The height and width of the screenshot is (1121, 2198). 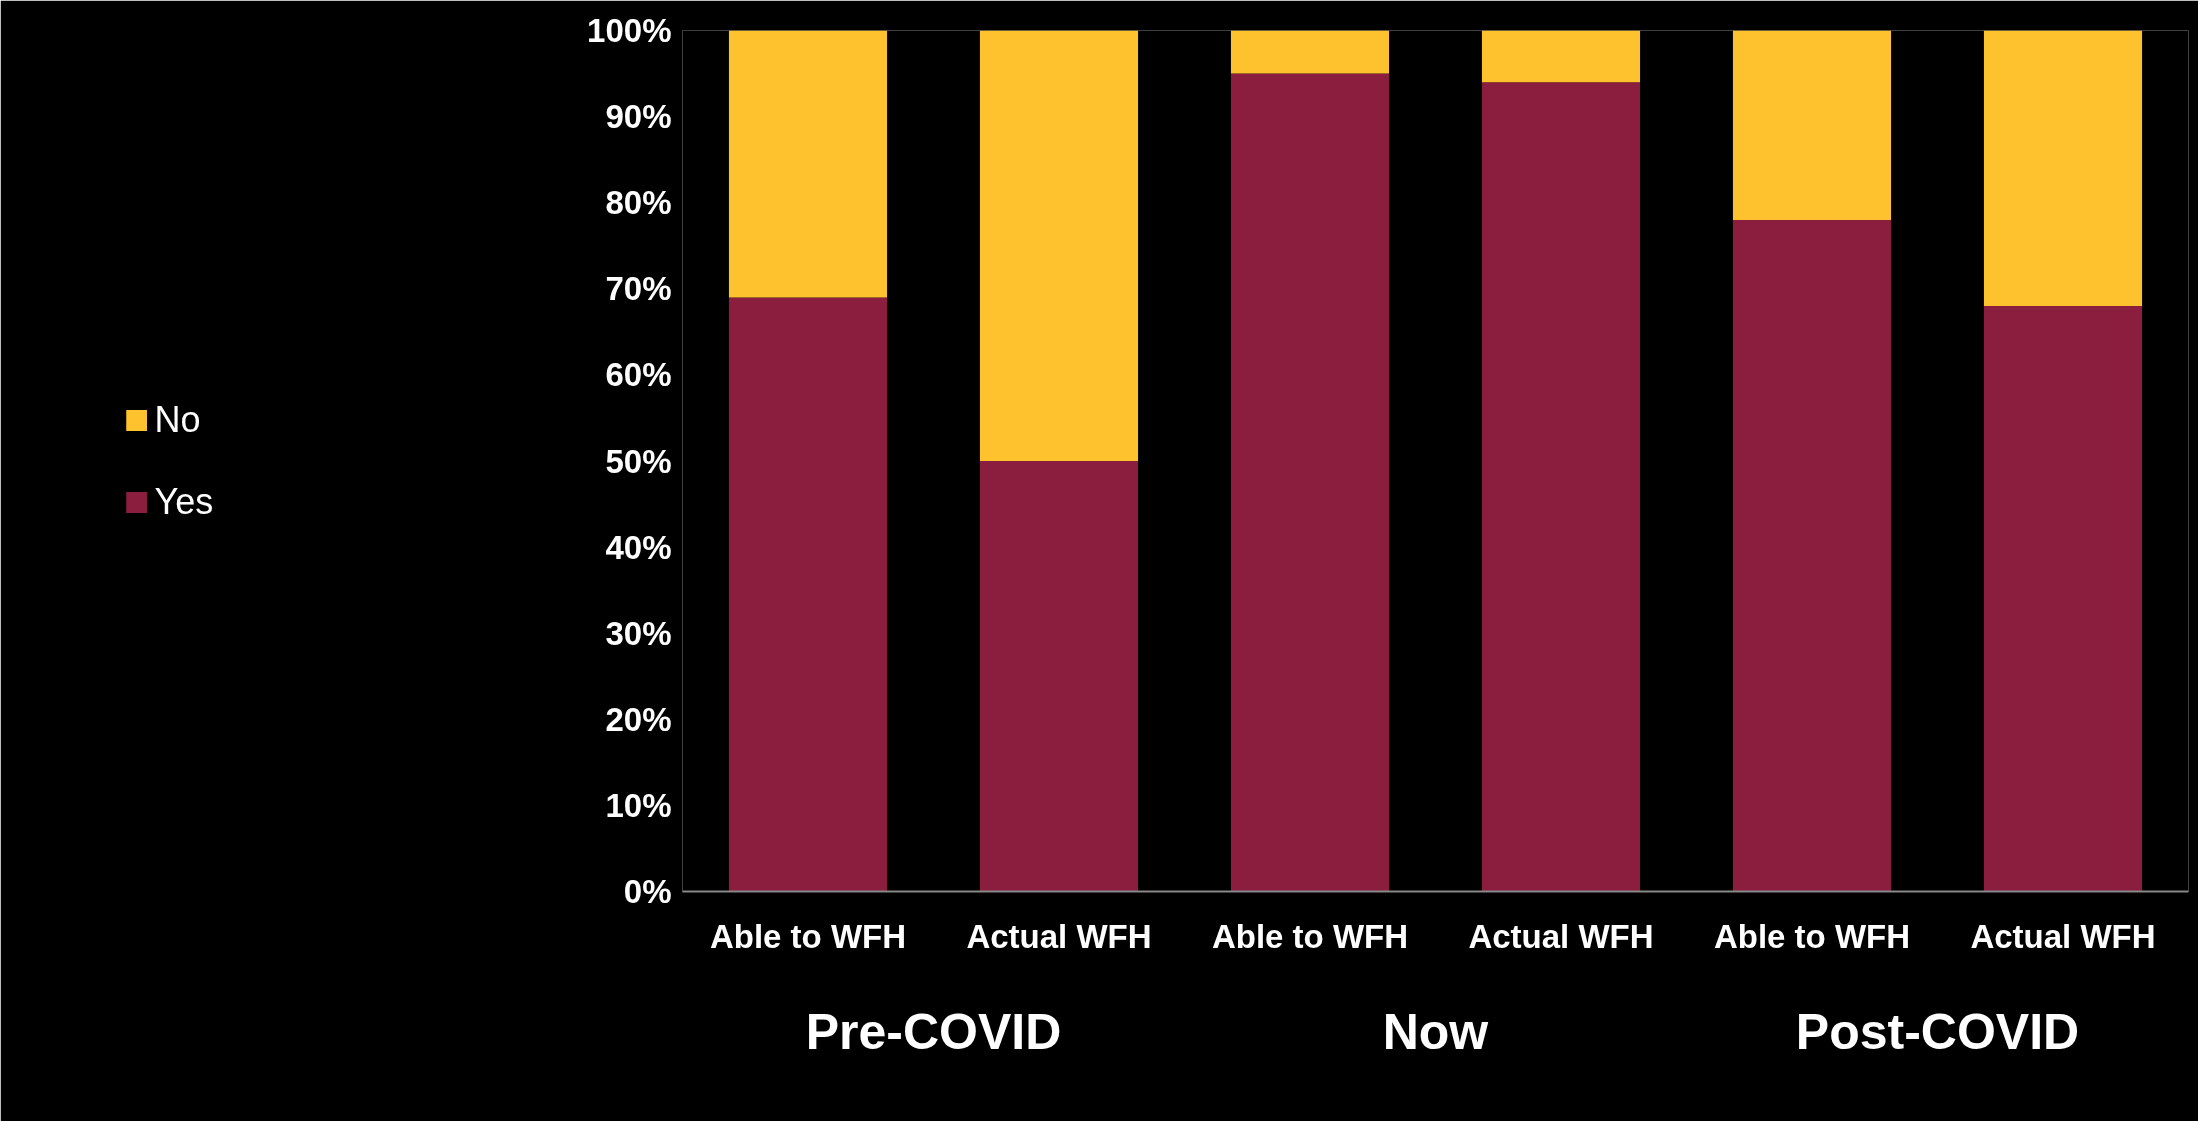 I want to click on text: Now, so click(x=1435, y=1031).